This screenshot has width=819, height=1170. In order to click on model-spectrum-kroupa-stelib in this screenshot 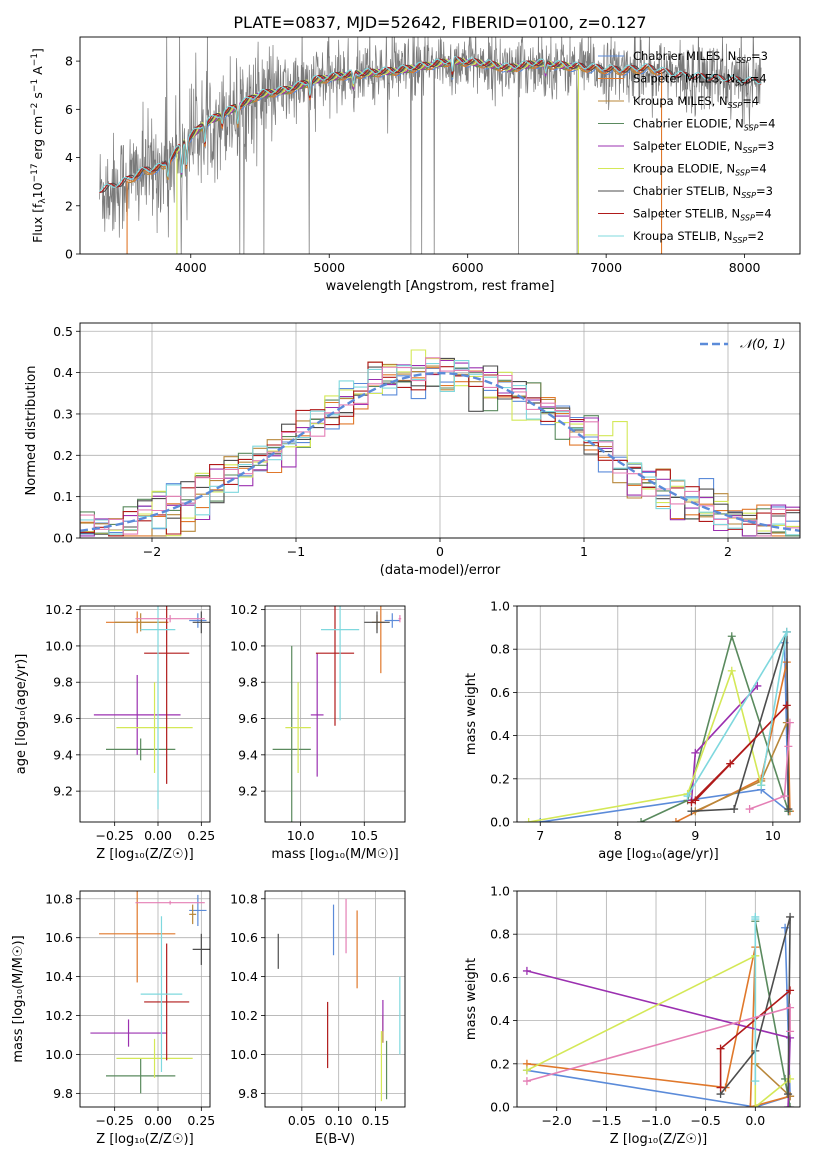, I will do `click(430, 124)`.